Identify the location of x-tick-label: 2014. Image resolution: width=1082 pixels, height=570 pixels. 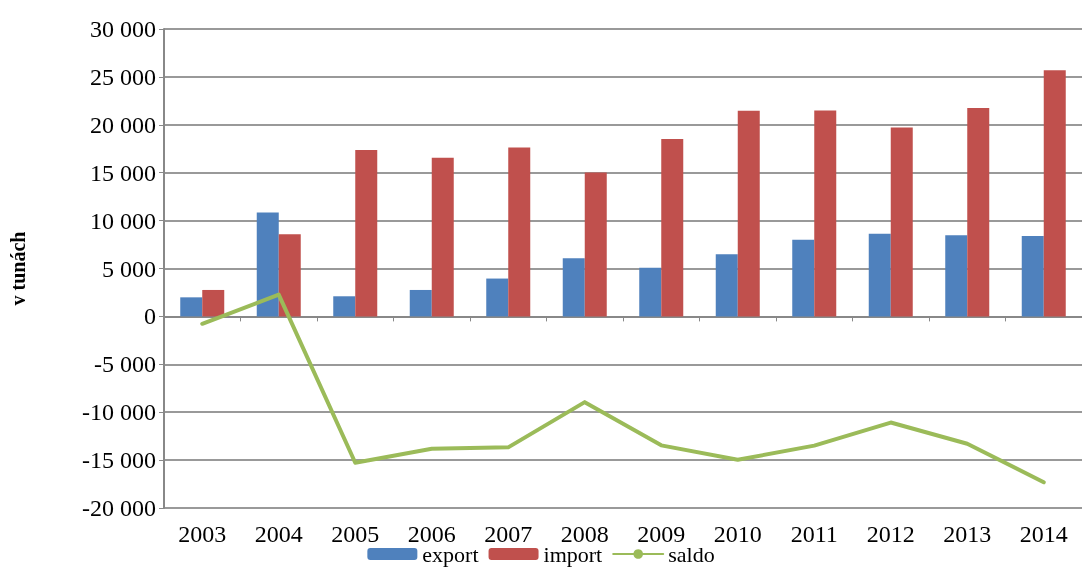
(1043, 534).